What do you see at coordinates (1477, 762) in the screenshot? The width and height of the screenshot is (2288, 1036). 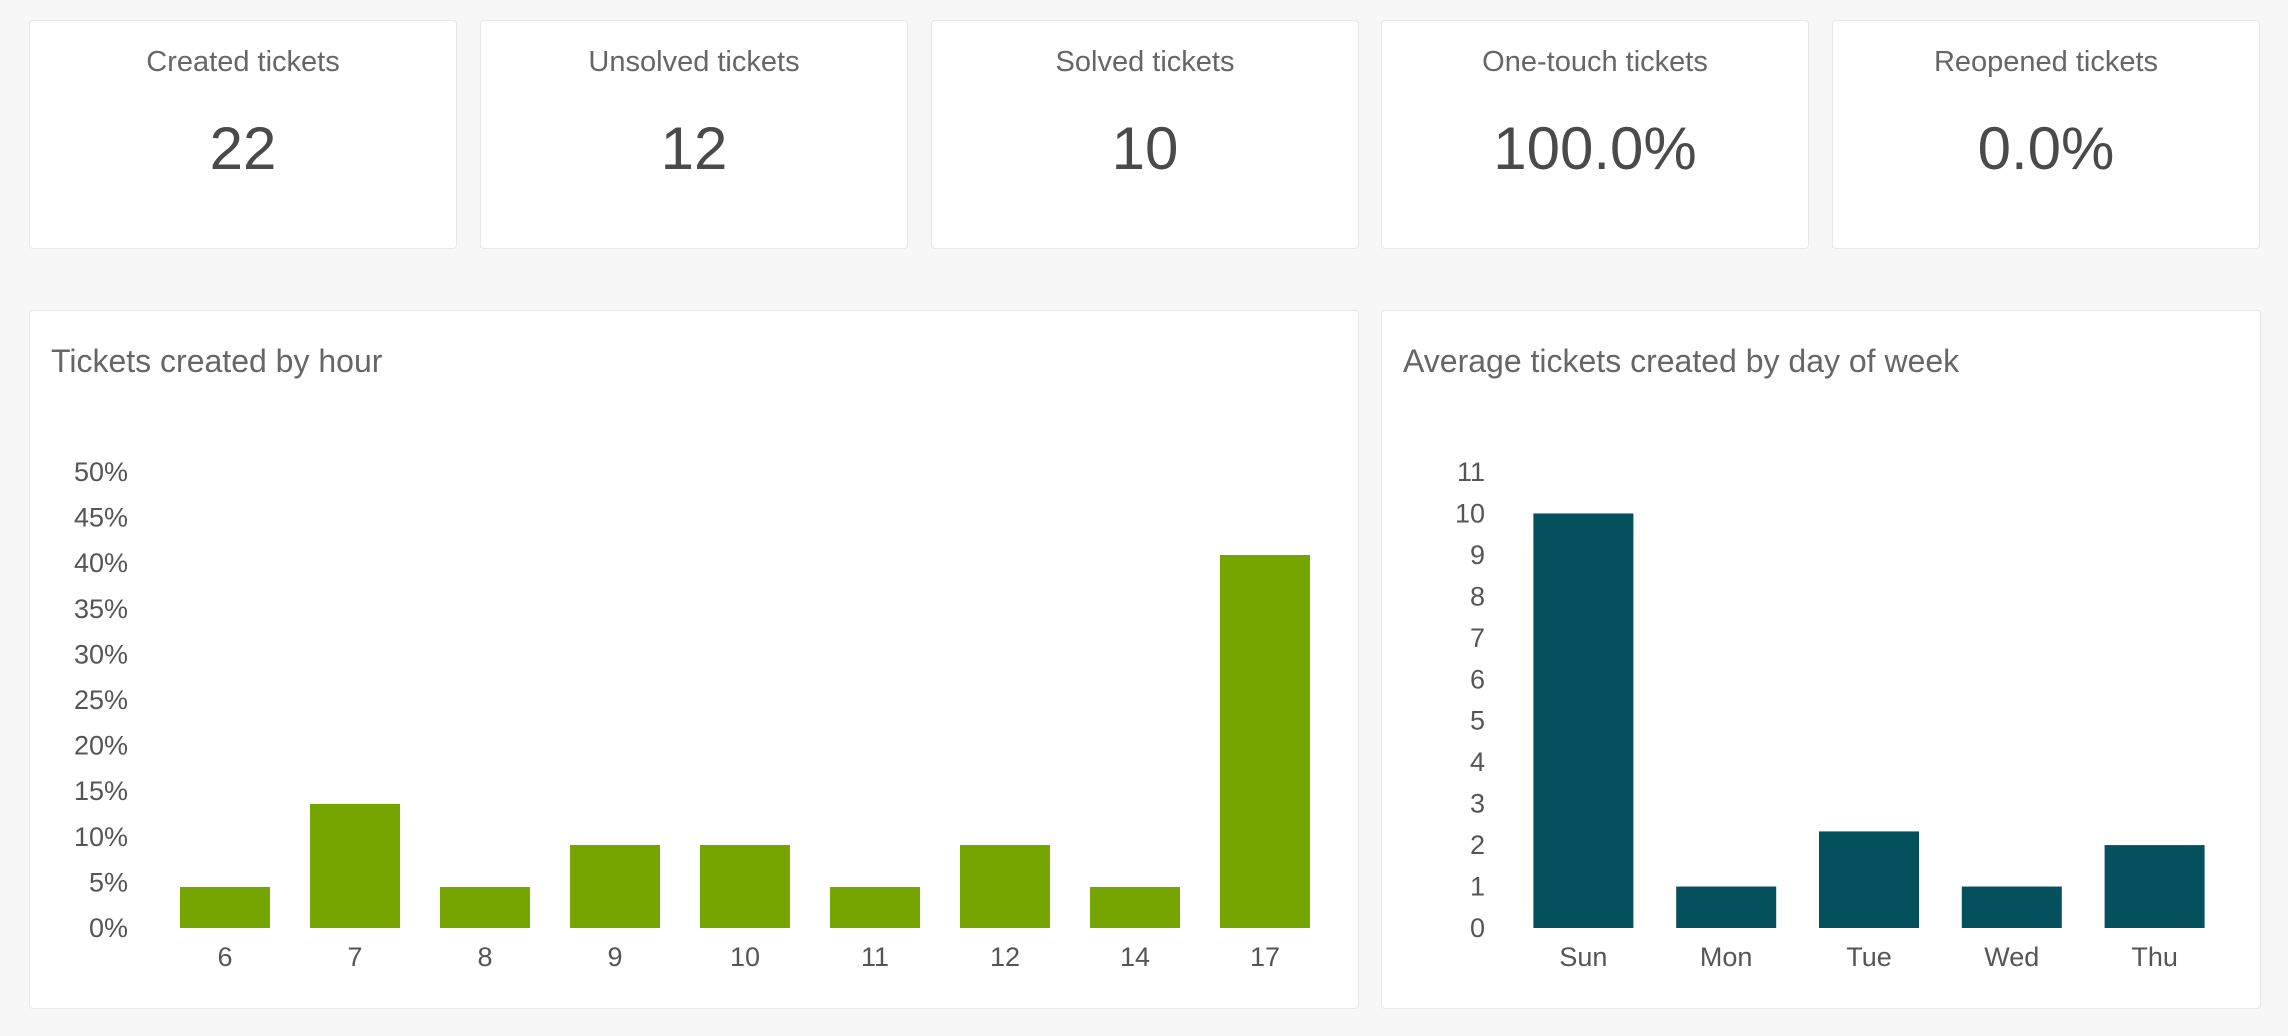 I see `y-tick-label: 4` at bounding box center [1477, 762].